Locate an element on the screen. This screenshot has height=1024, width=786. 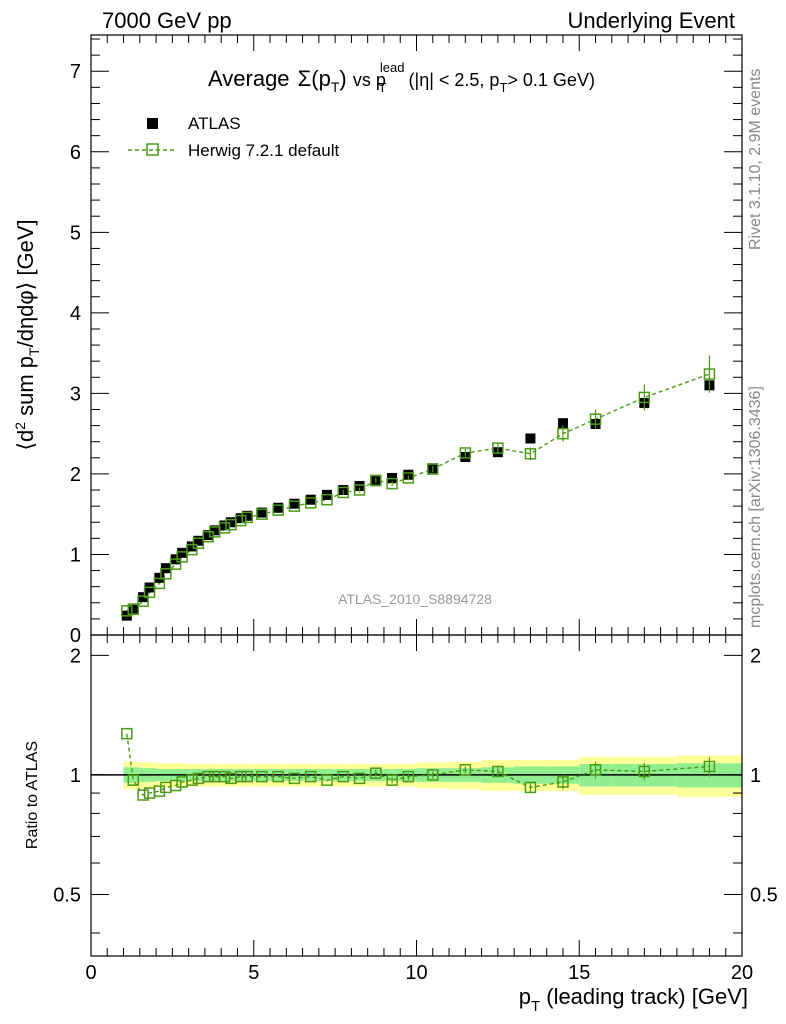
ratio-tick-label-right: 1 is located at coordinates (755, 776).